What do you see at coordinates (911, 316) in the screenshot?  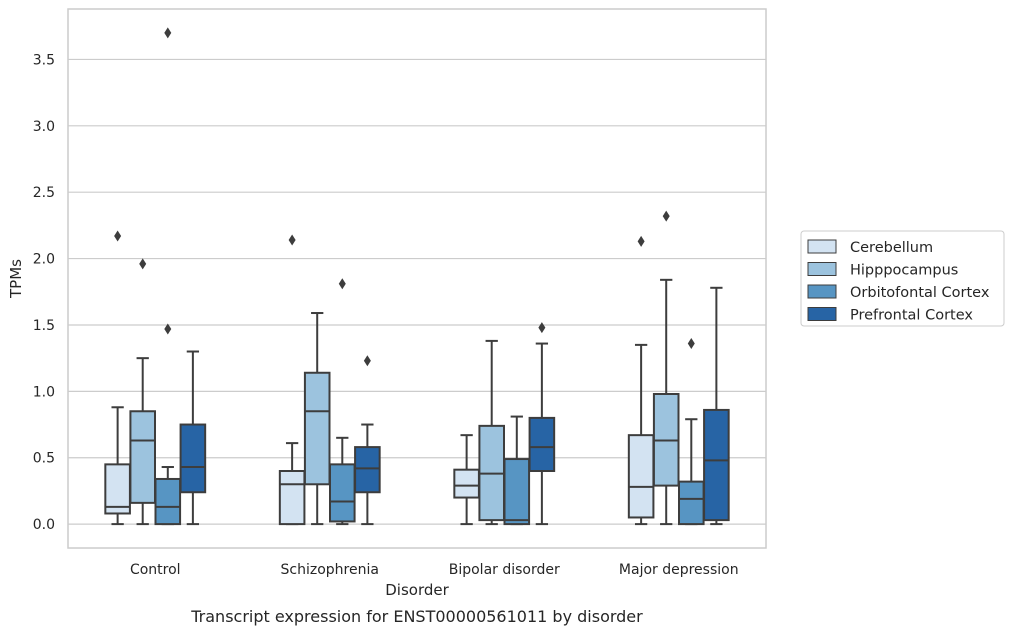 I see `legend-label: Prefrontal Cortex` at bounding box center [911, 316].